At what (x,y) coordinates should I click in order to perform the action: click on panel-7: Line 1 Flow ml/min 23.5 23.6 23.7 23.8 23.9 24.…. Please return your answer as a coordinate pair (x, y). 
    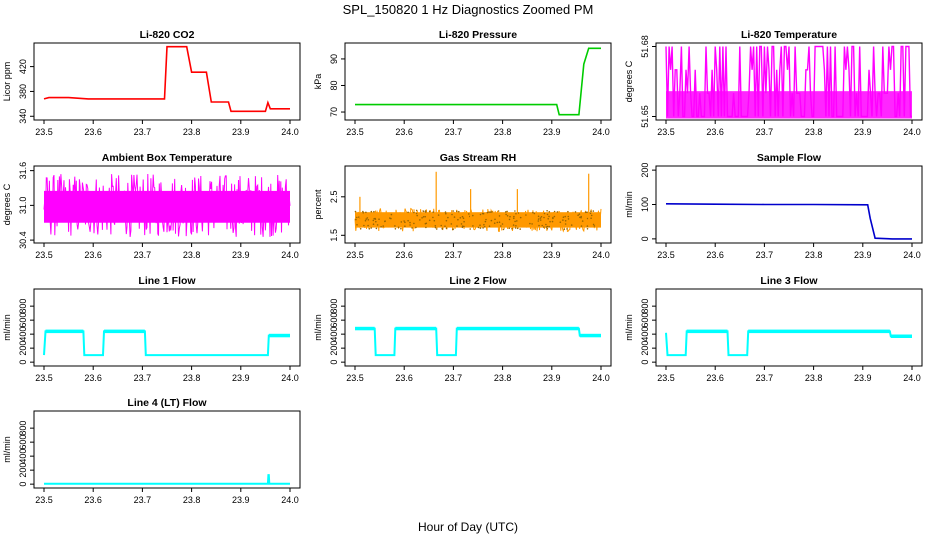
    Looking at the image, I should click on (151, 329).